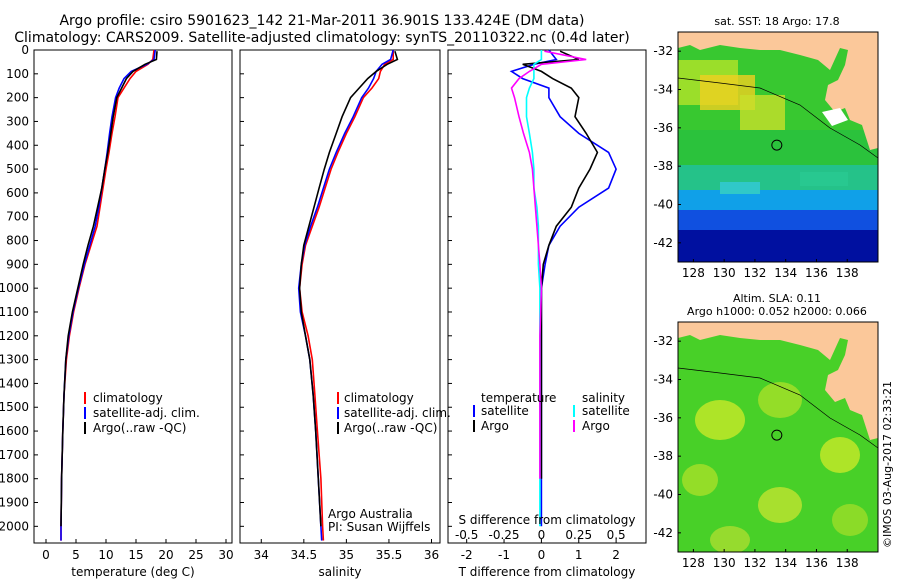  I want to click on depth-tick-label: 800, so click(17, 241).